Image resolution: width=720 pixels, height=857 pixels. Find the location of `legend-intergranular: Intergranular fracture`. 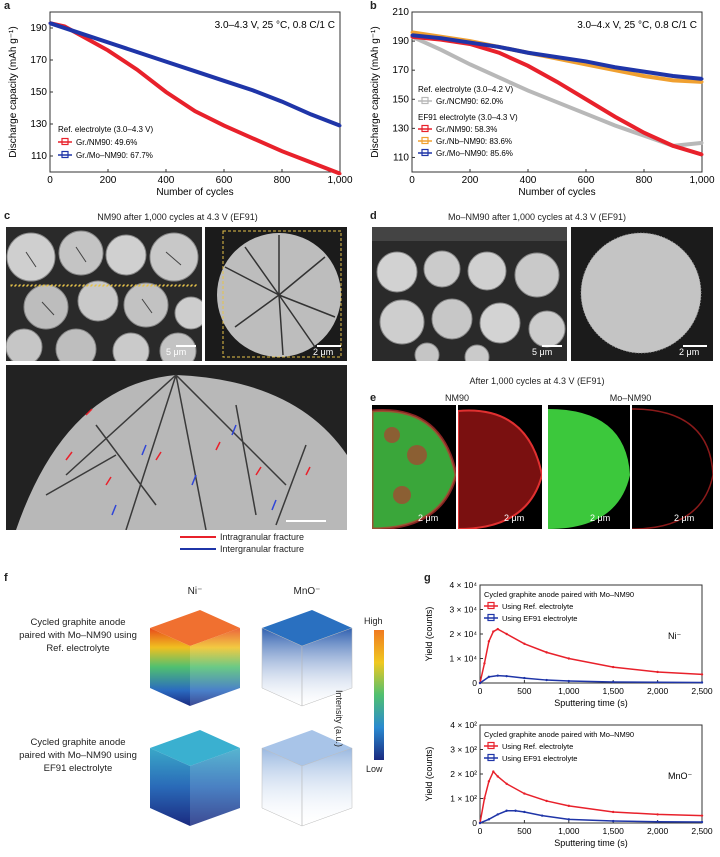

legend-intergranular: Intergranular fracture is located at coordinates (242, 549).